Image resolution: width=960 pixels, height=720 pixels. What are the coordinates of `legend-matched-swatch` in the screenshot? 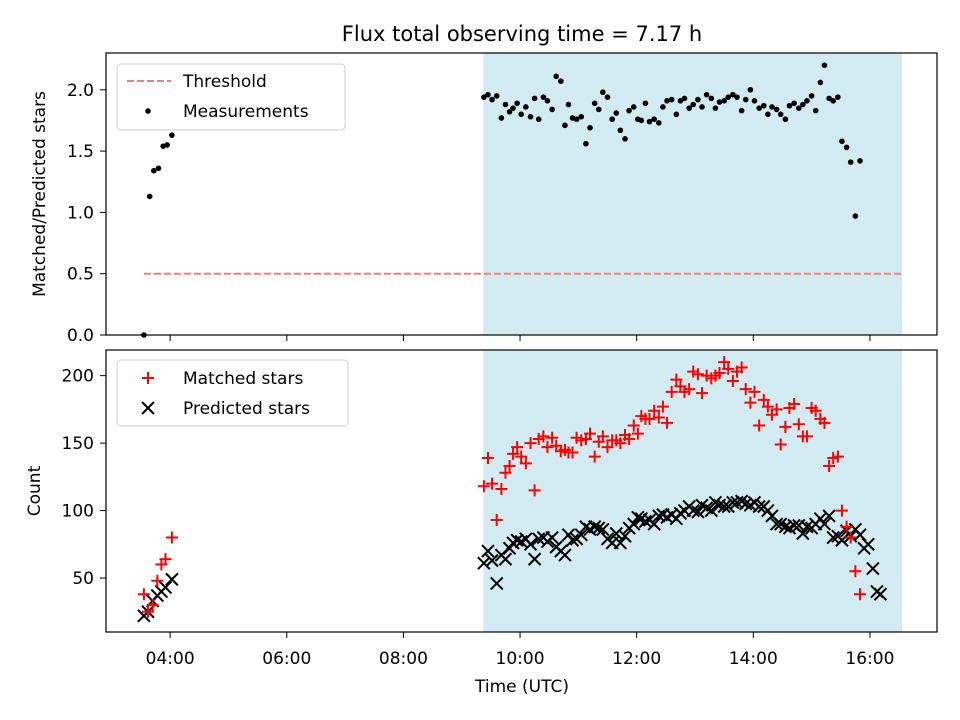 It's located at (148, 378).